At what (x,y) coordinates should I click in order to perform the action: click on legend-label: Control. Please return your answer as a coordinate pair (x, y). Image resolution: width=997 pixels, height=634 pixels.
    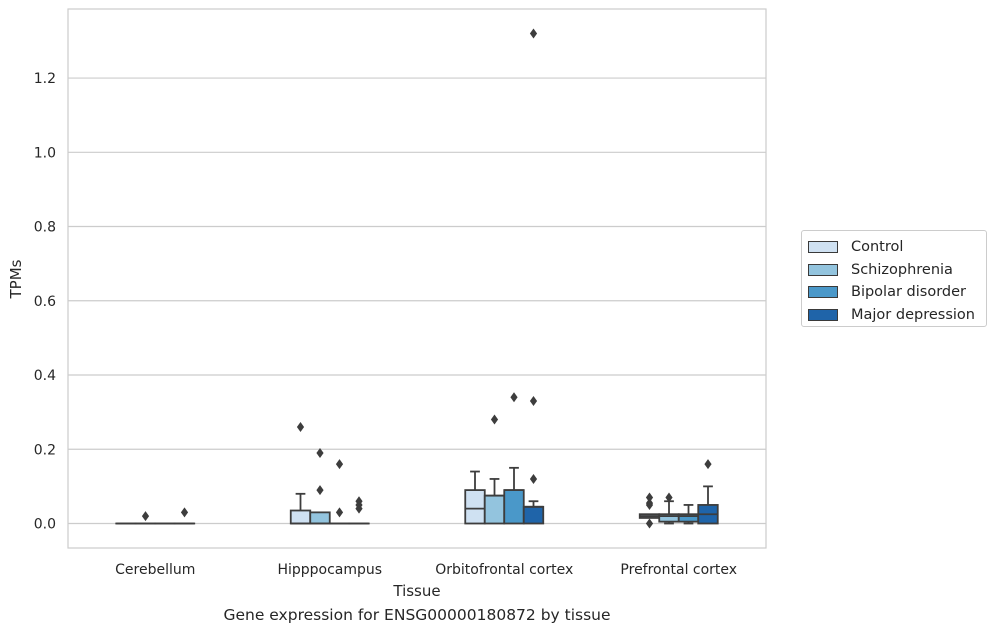
    Looking at the image, I should click on (877, 247).